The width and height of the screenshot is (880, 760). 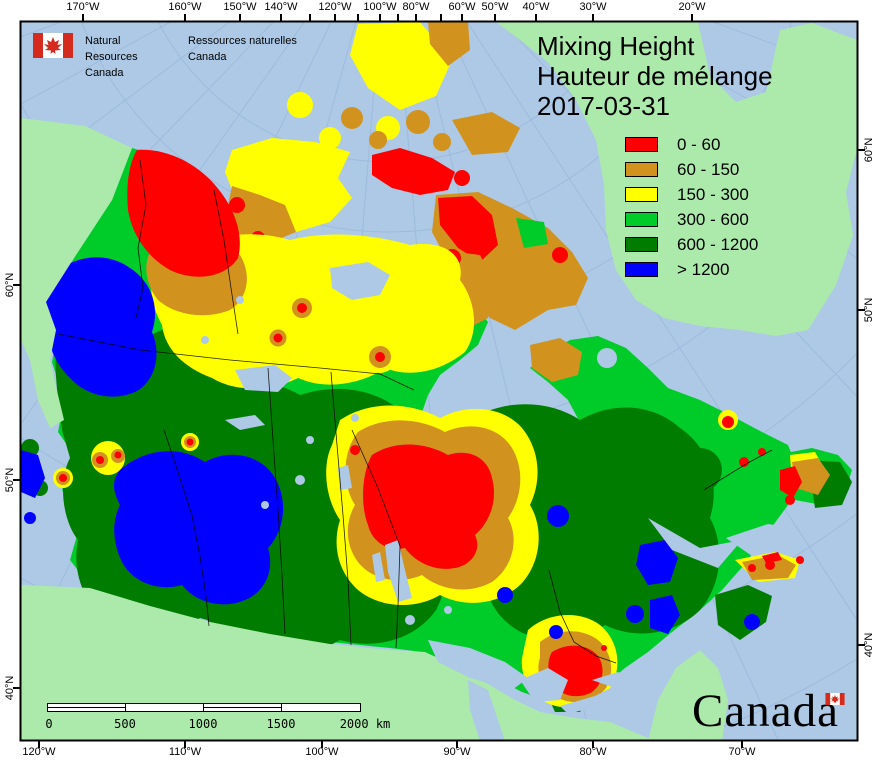 I want to click on legend-item: 150 - 300, so click(x=691, y=194).